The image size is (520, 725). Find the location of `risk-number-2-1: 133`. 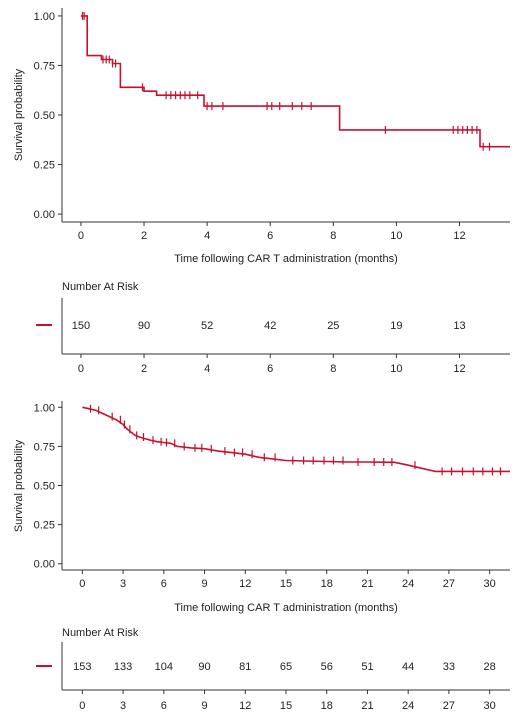

risk-number-2-1: 133 is located at coordinates (123, 667).